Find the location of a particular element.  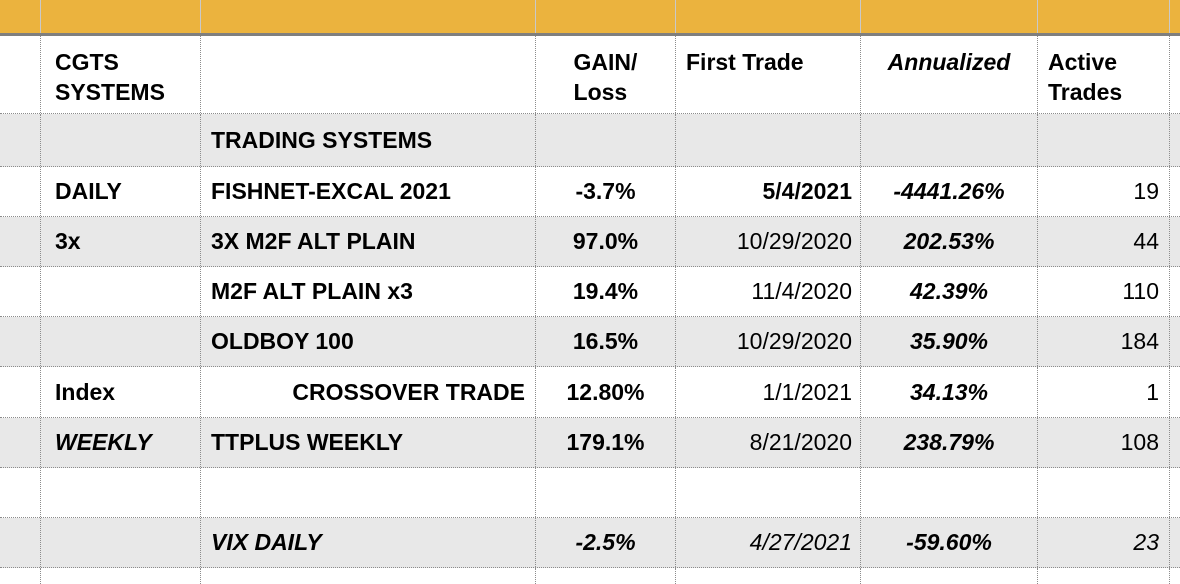

cell-active-trades: 110 is located at coordinates (1104, 291).